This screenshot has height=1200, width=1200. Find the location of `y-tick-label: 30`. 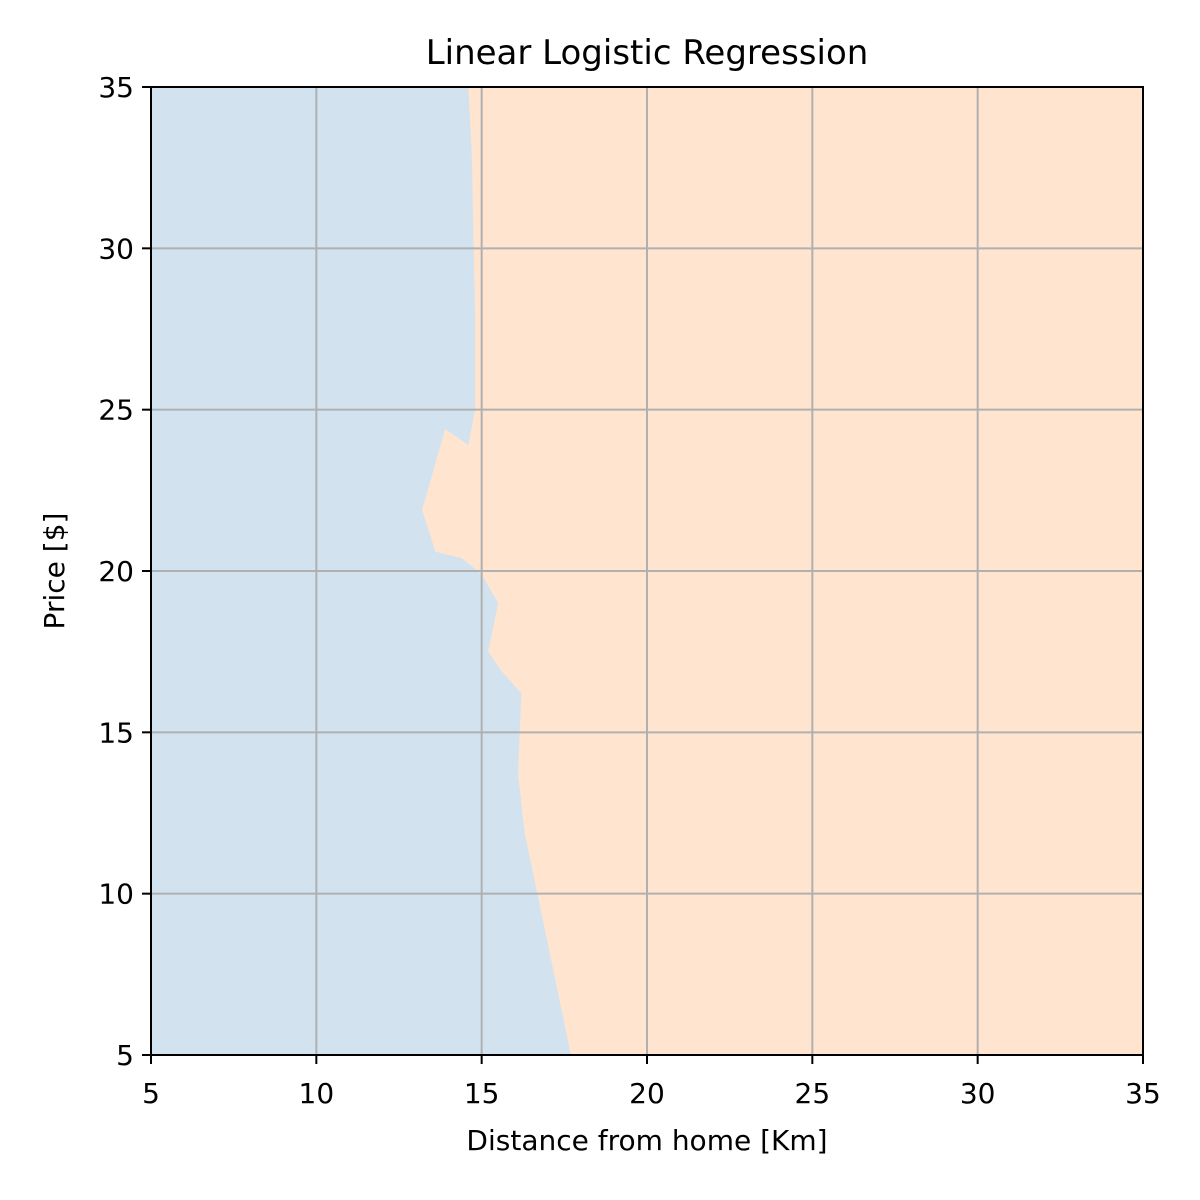

y-tick-label: 30 is located at coordinates (116, 248).